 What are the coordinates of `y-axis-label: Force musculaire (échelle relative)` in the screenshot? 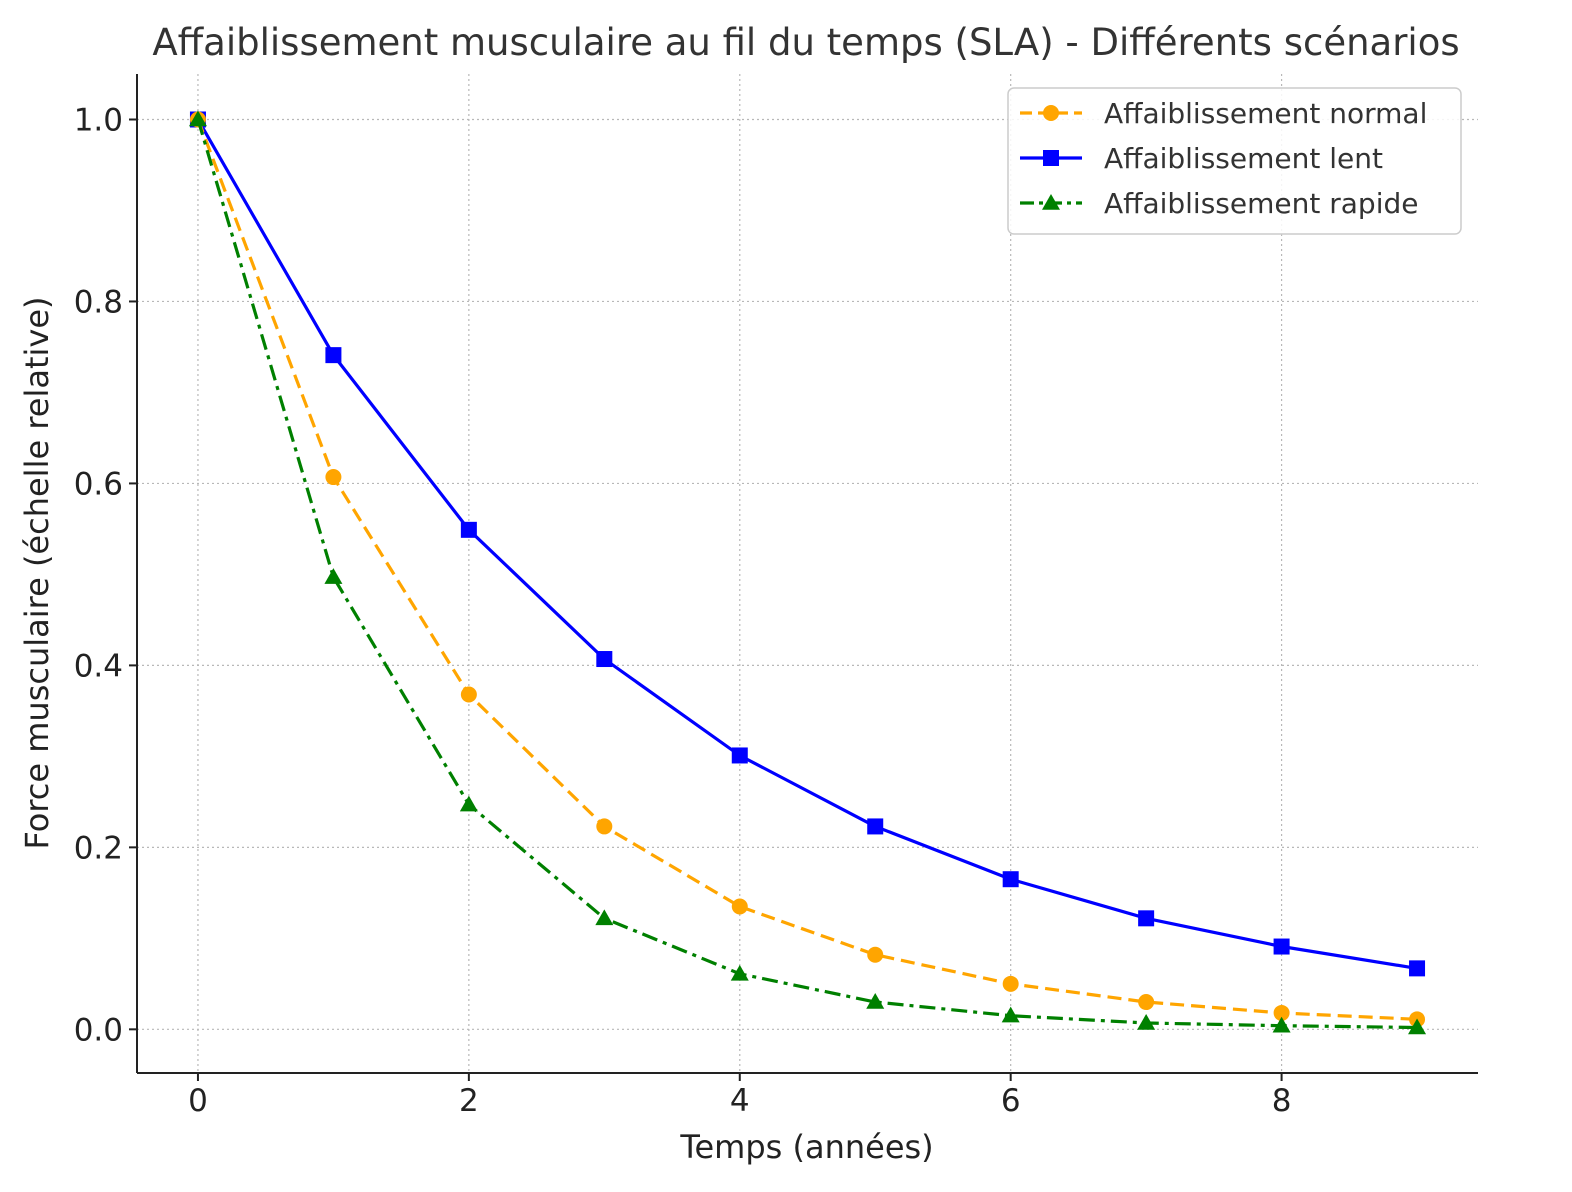 It's located at (37, 572).